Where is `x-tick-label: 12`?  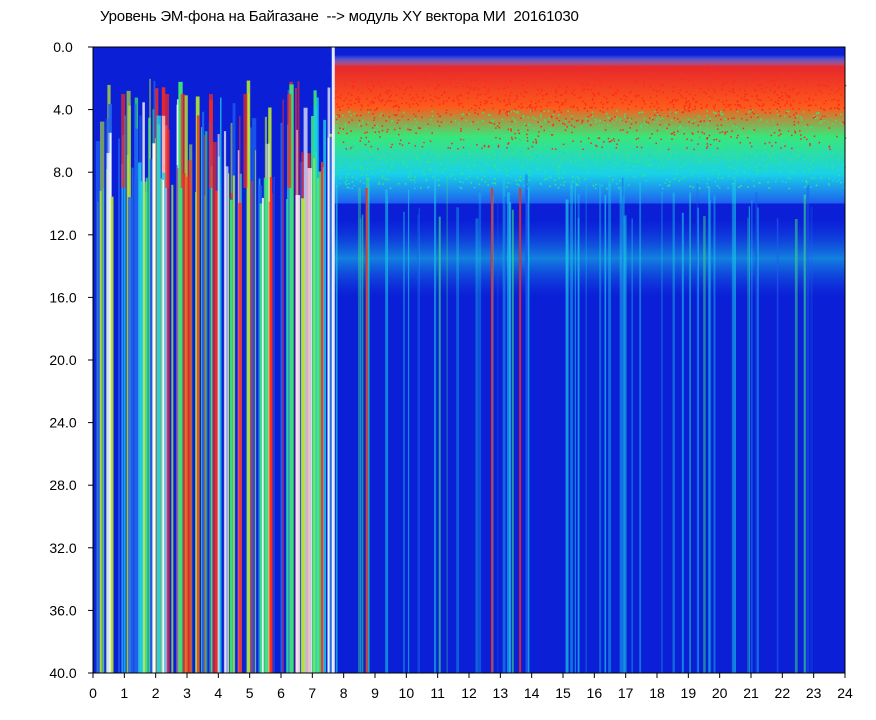 x-tick-label: 12 is located at coordinates (469, 693).